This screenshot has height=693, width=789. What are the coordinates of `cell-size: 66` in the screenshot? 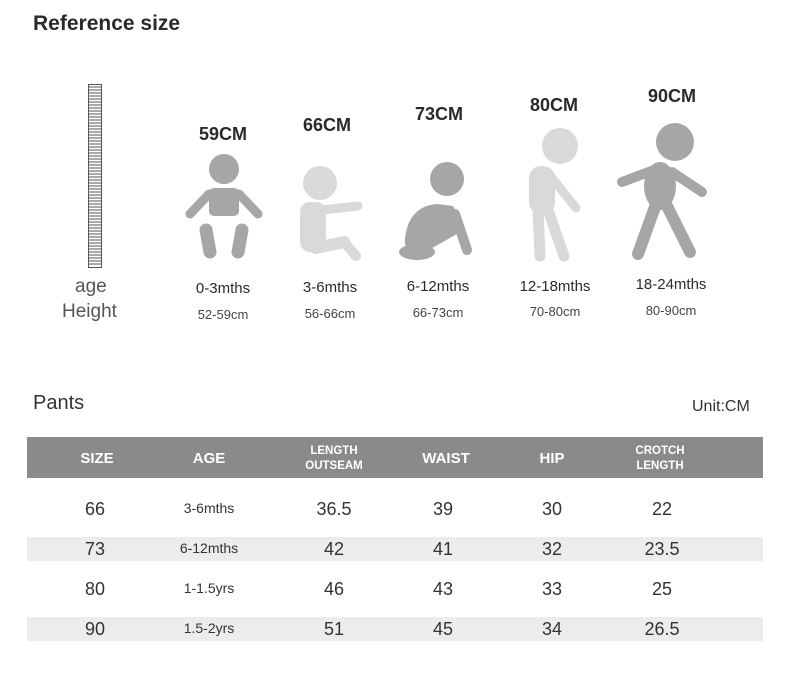 It's located at (95, 509).